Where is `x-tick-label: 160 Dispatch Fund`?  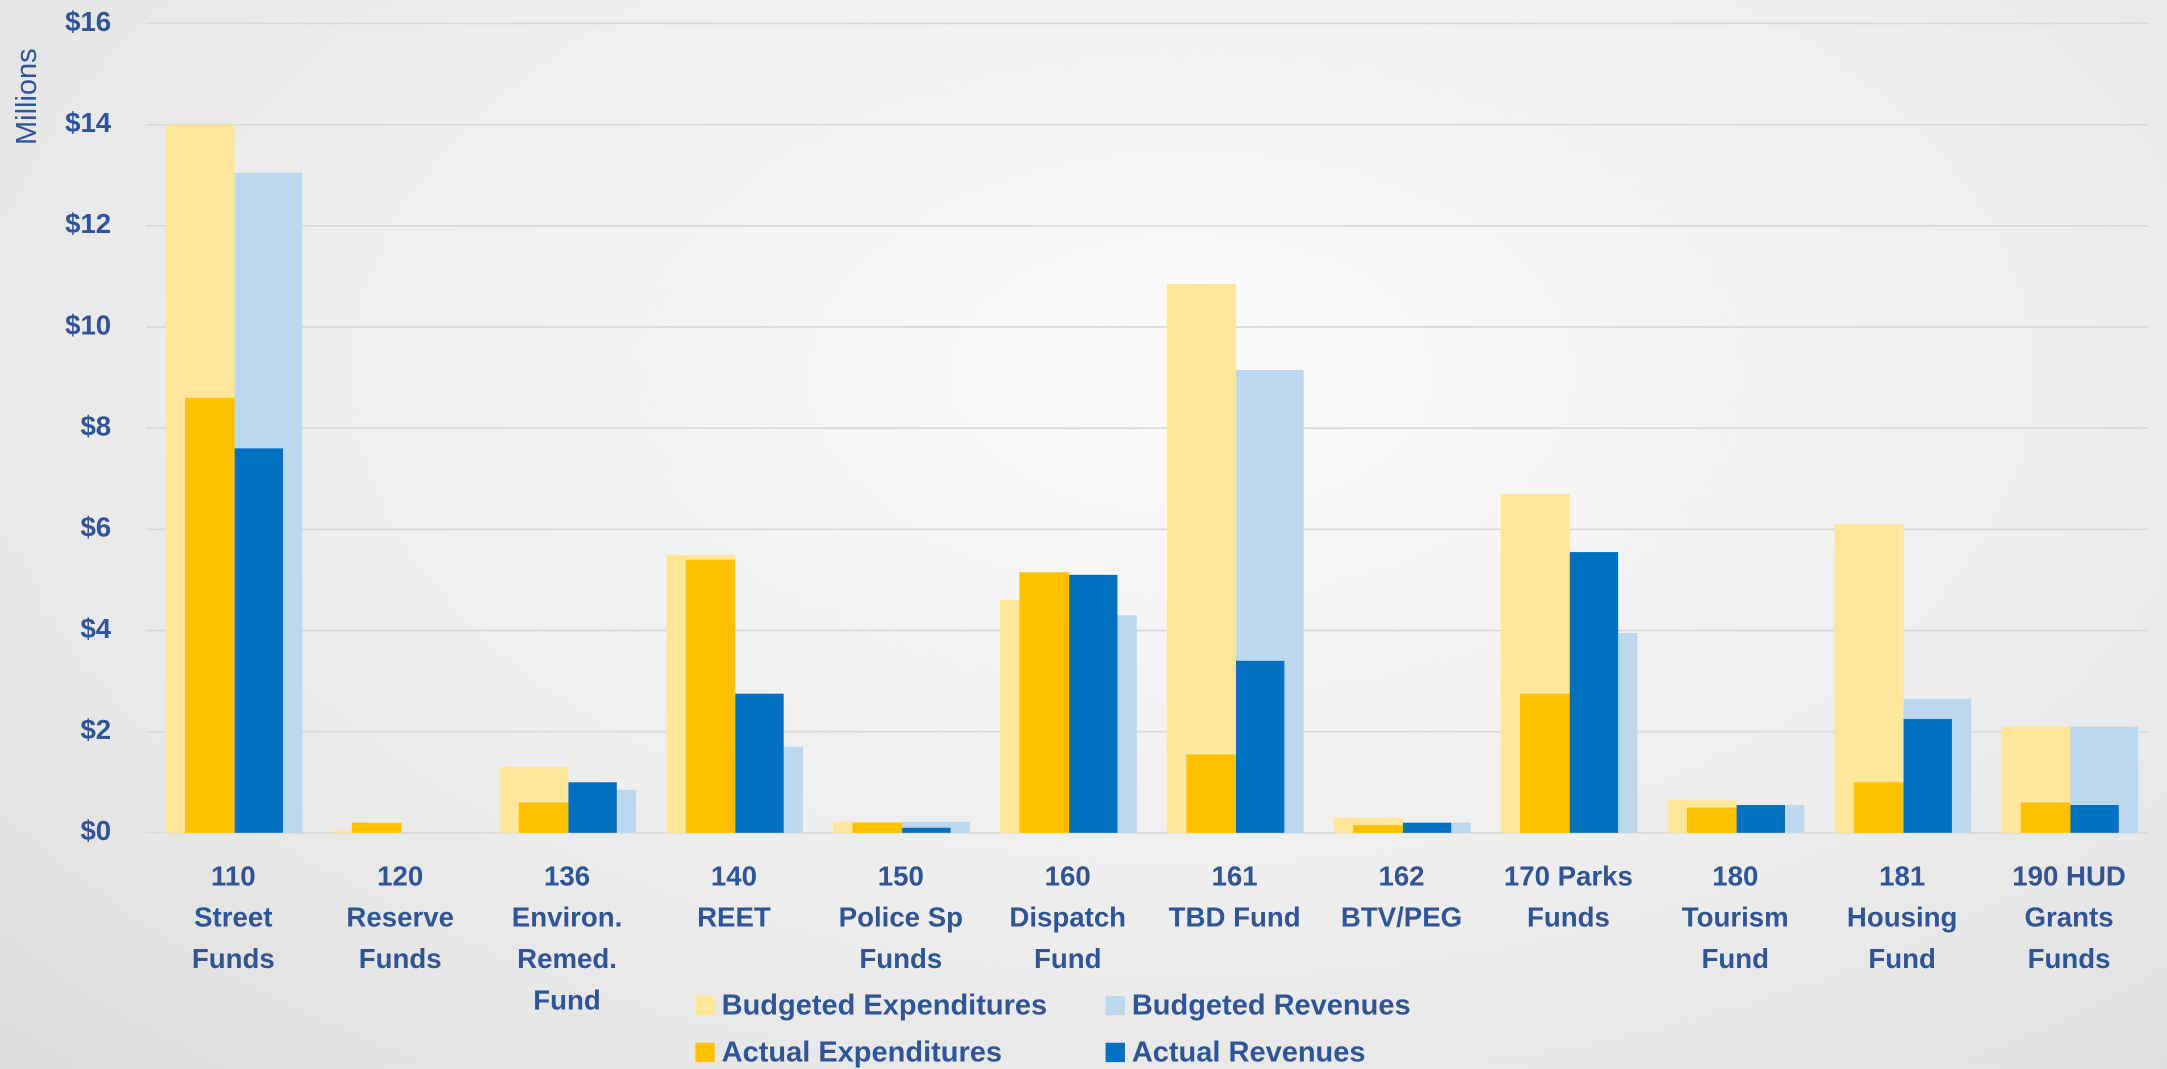 x-tick-label: 160 Dispatch Fund is located at coordinates (1068, 918).